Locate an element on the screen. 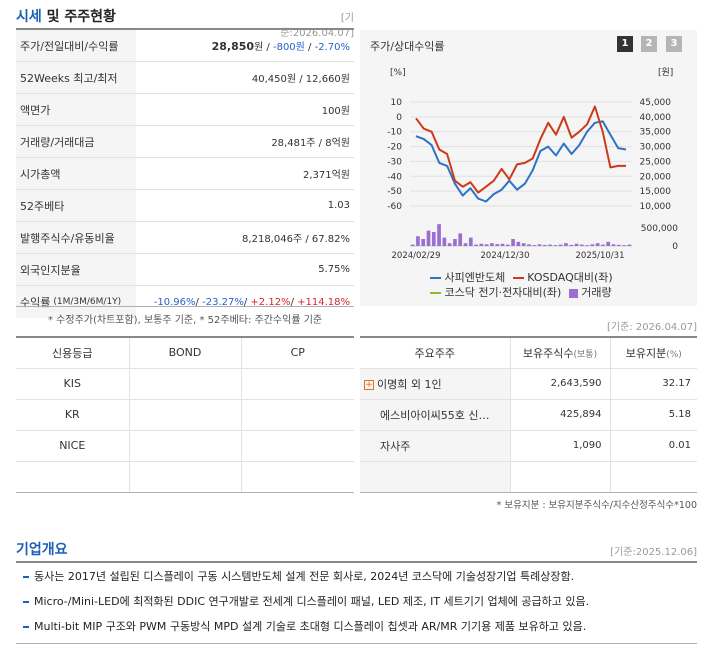 The image size is (713, 659). table-header: 주요주주 보유주식수(보통) 보유지분(%) is located at coordinates (528, 353).